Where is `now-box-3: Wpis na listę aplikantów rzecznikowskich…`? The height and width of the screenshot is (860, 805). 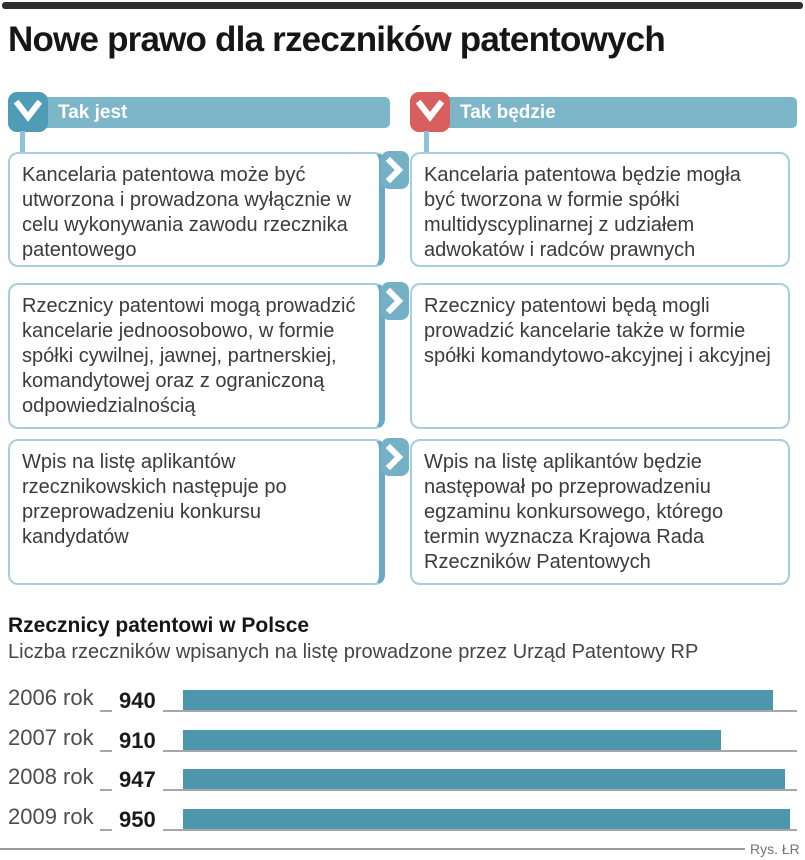 now-box-3: Wpis na listę aplikantów rzecznikowskich… is located at coordinates (196, 512).